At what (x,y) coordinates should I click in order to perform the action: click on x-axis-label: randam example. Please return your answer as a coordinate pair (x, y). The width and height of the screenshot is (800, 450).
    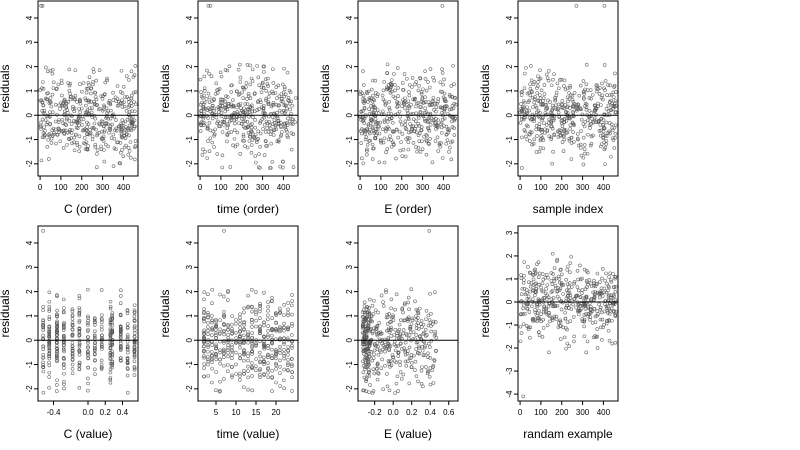
    Looking at the image, I should click on (568, 434).